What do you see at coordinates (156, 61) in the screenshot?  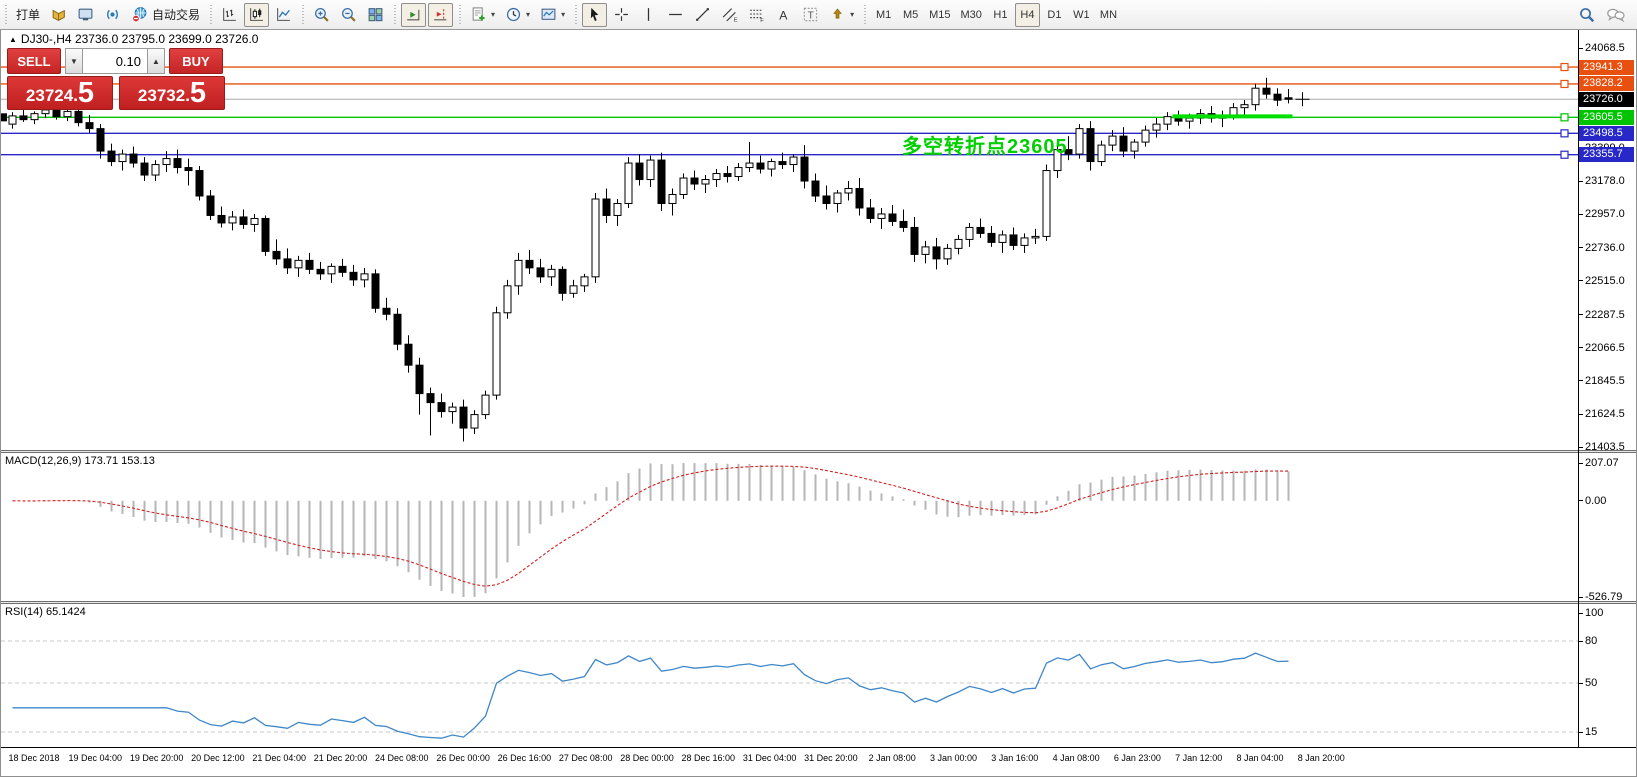 I see `volume-increase-button: ▲` at bounding box center [156, 61].